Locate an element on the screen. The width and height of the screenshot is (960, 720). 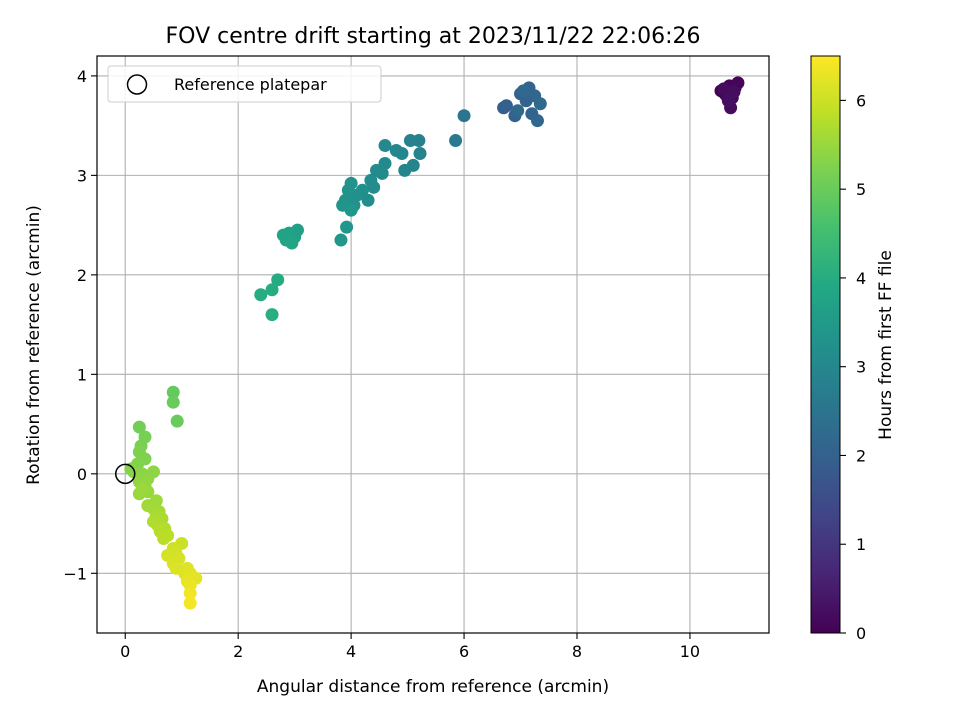
y-tick-label: 1 is located at coordinates (82, 374).